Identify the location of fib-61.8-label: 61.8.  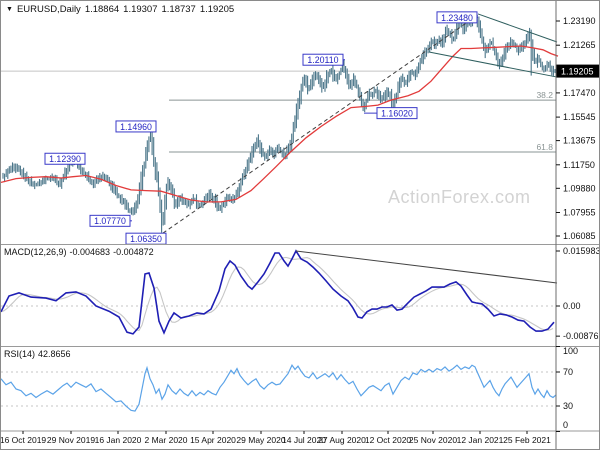
(544, 147).